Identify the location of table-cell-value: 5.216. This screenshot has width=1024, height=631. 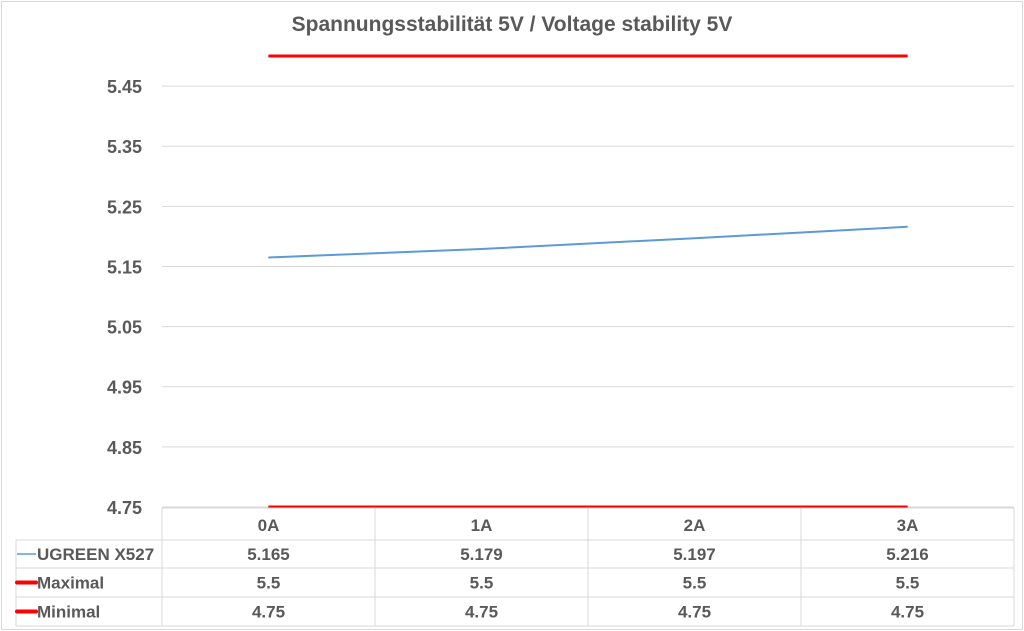
(907, 554).